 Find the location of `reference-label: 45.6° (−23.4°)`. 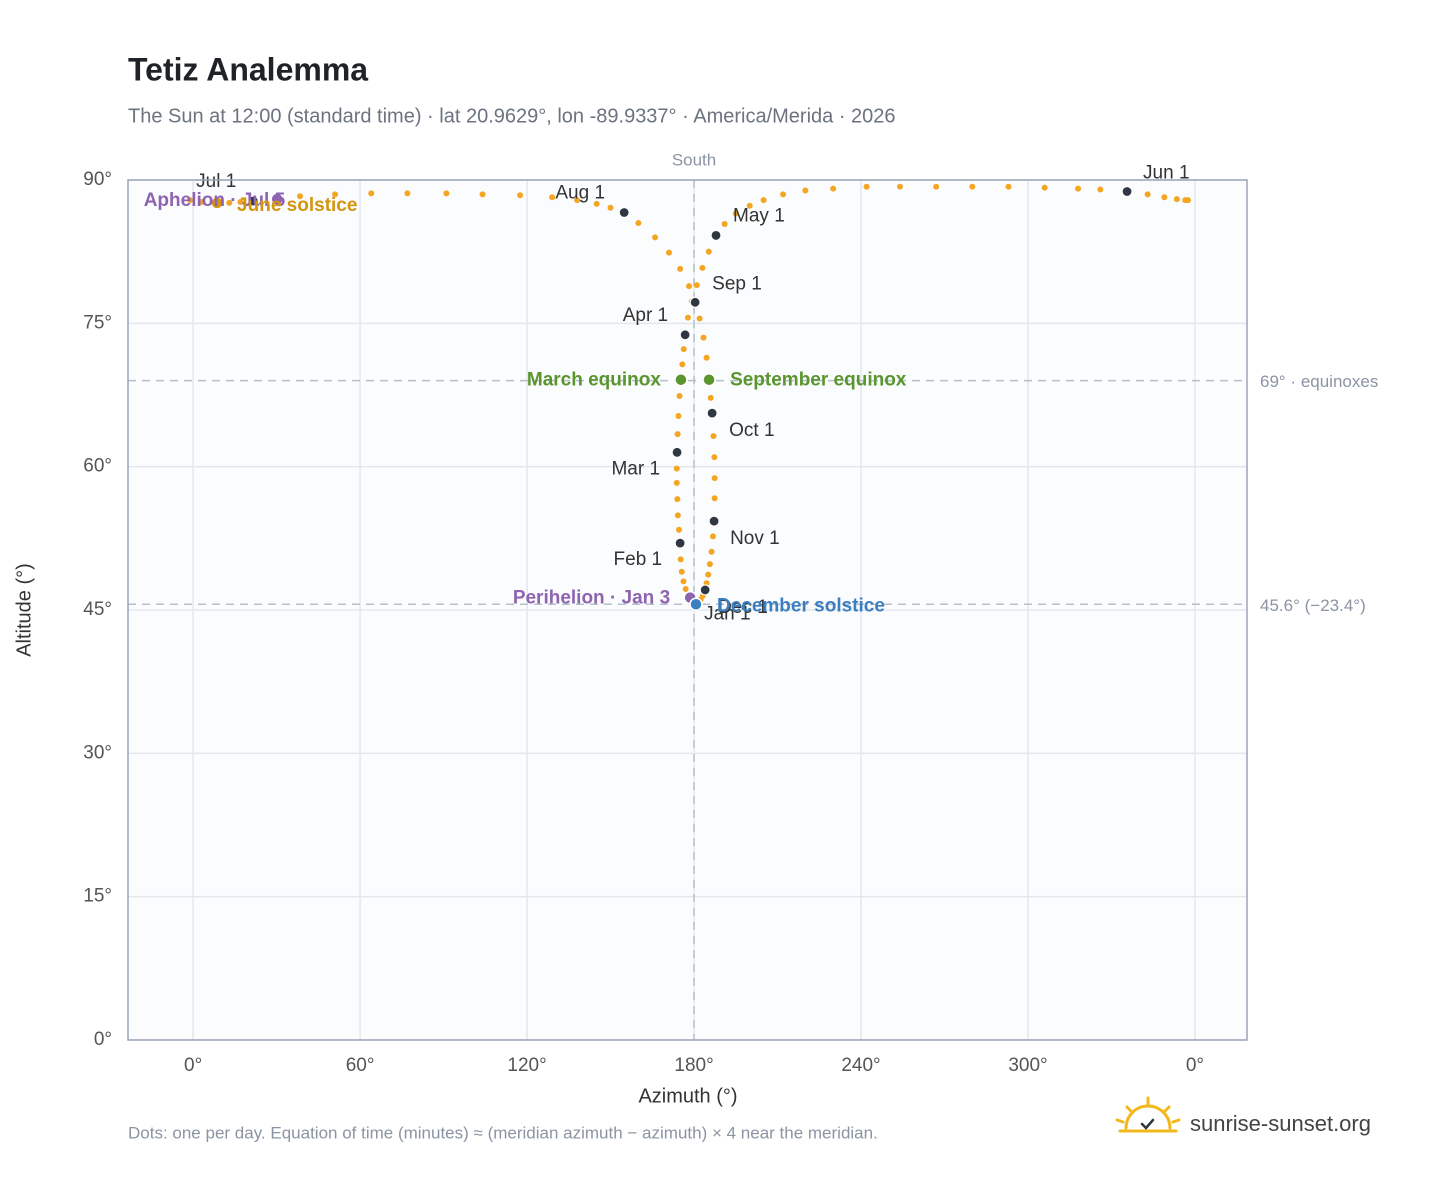

reference-label: 45.6° (−23.4°) is located at coordinates (1313, 605).